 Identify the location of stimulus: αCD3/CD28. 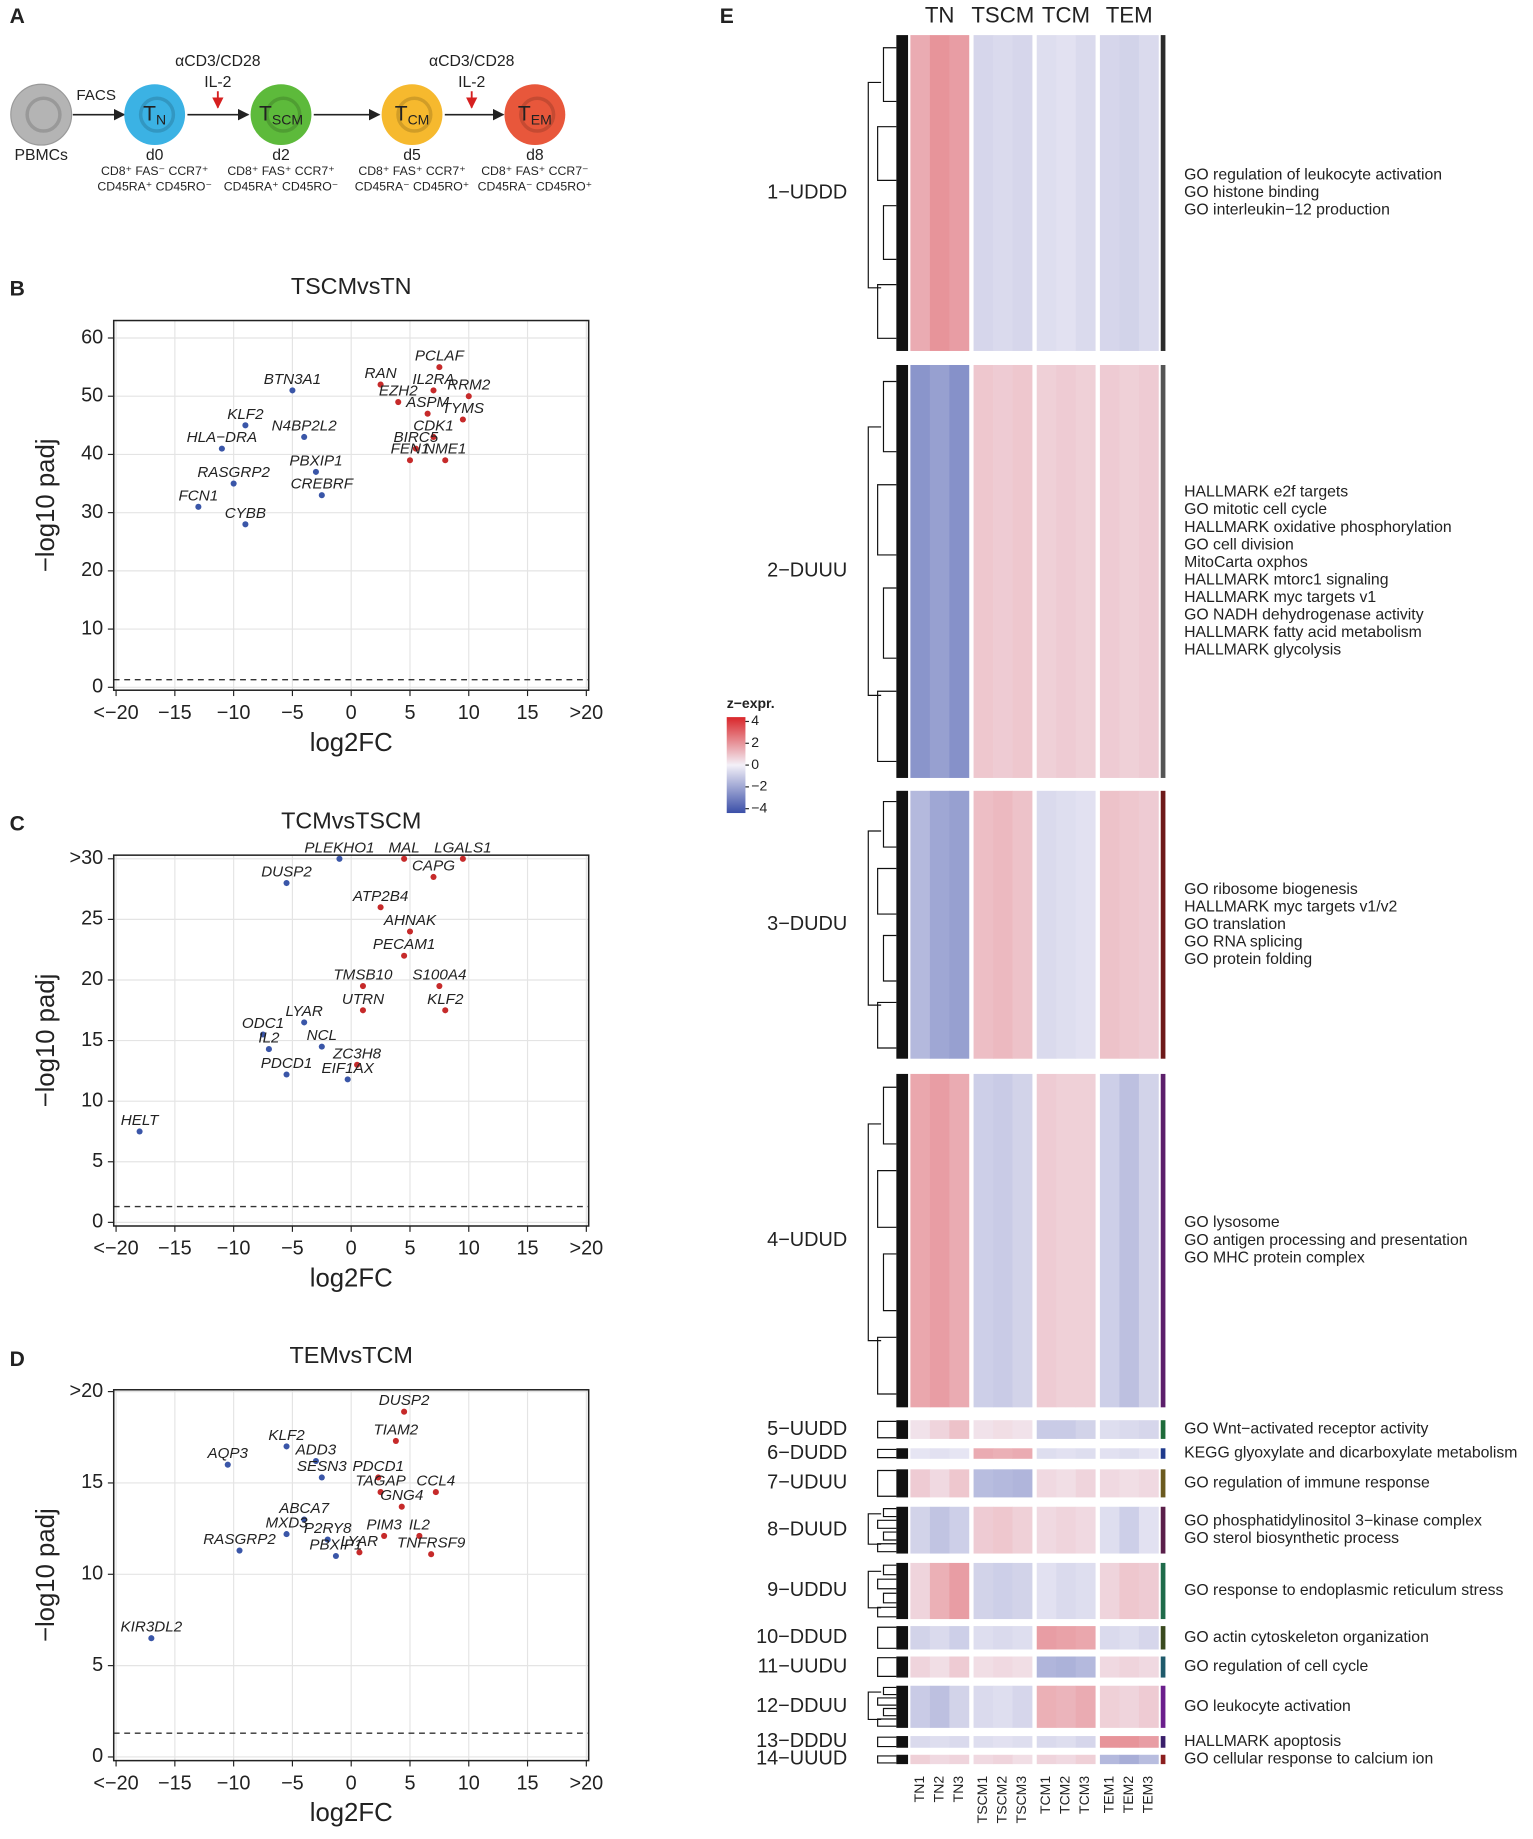
(218, 61).